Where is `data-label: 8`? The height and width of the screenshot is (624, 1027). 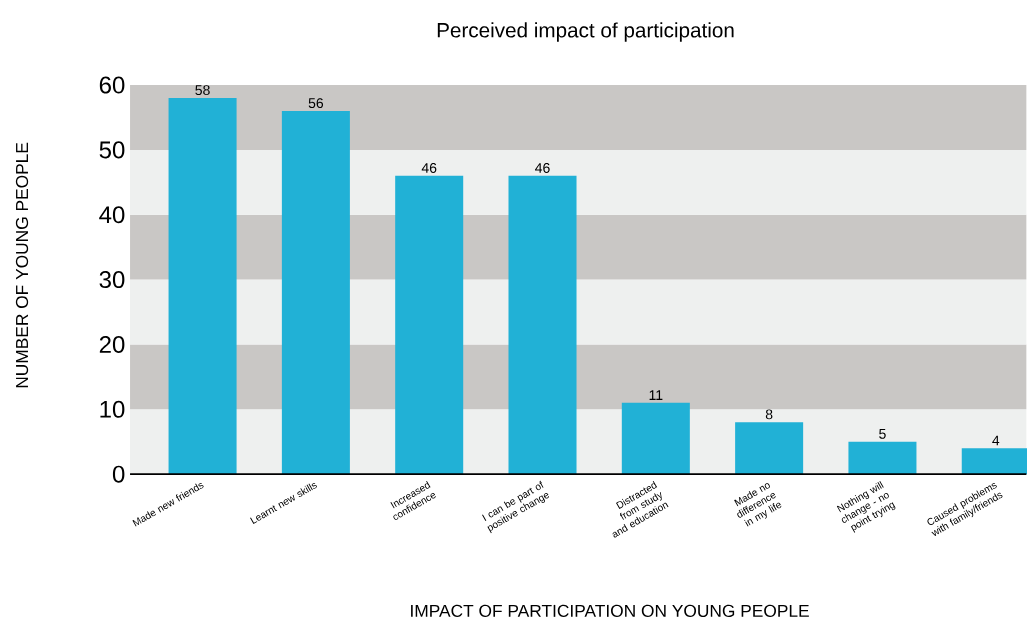
data-label: 8 is located at coordinates (769, 414).